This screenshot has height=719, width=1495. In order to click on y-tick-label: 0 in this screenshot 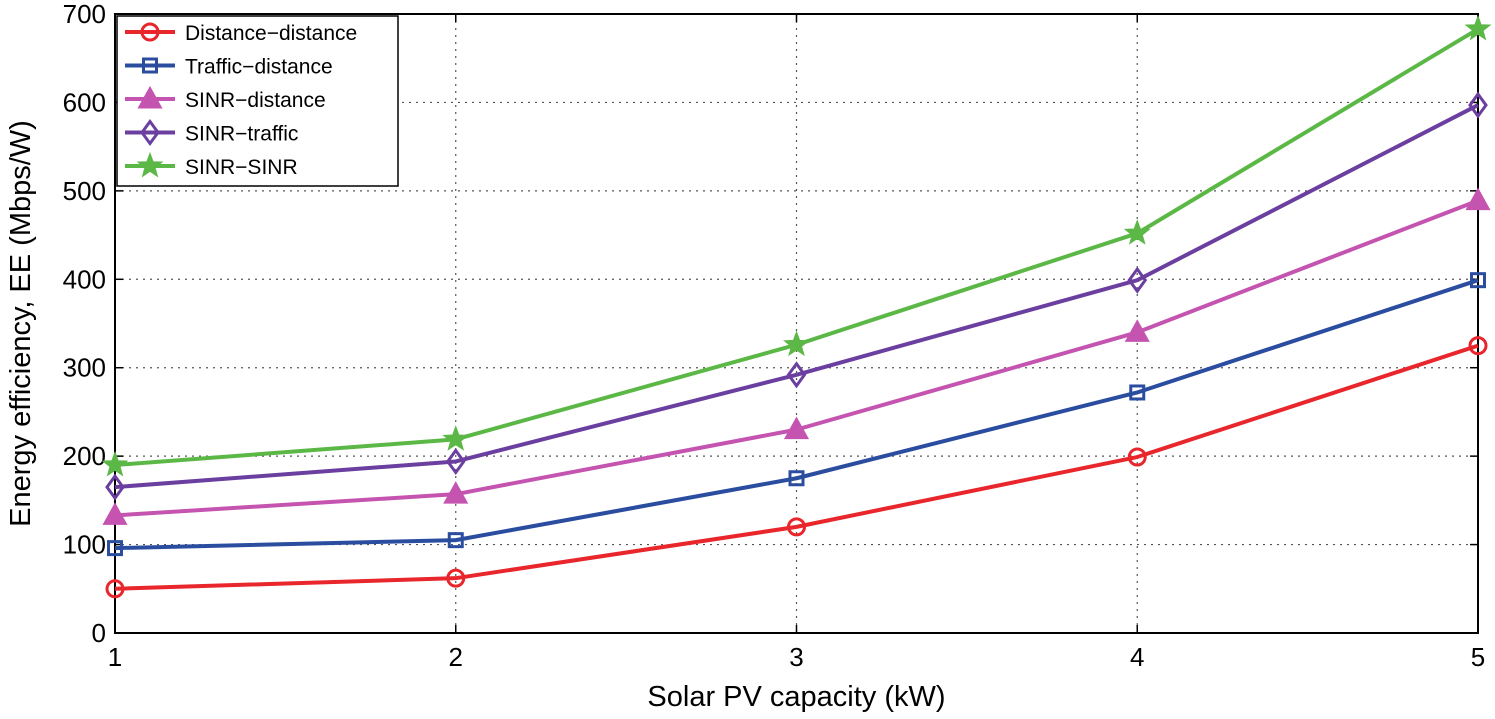, I will do `click(99, 633)`.